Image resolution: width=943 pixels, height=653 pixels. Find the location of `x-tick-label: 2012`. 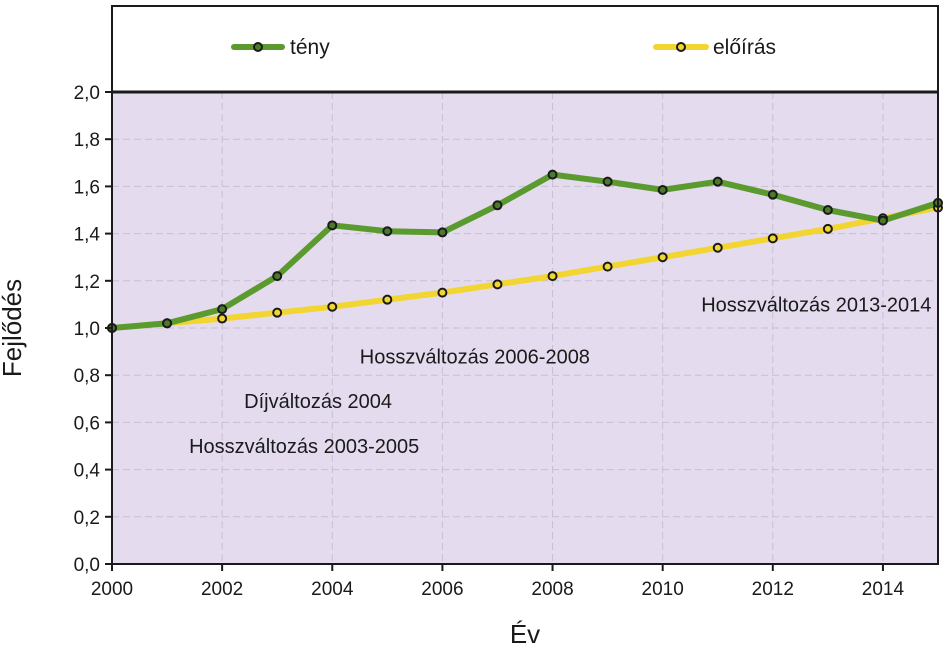

x-tick-label: 2012 is located at coordinates (773, 589).